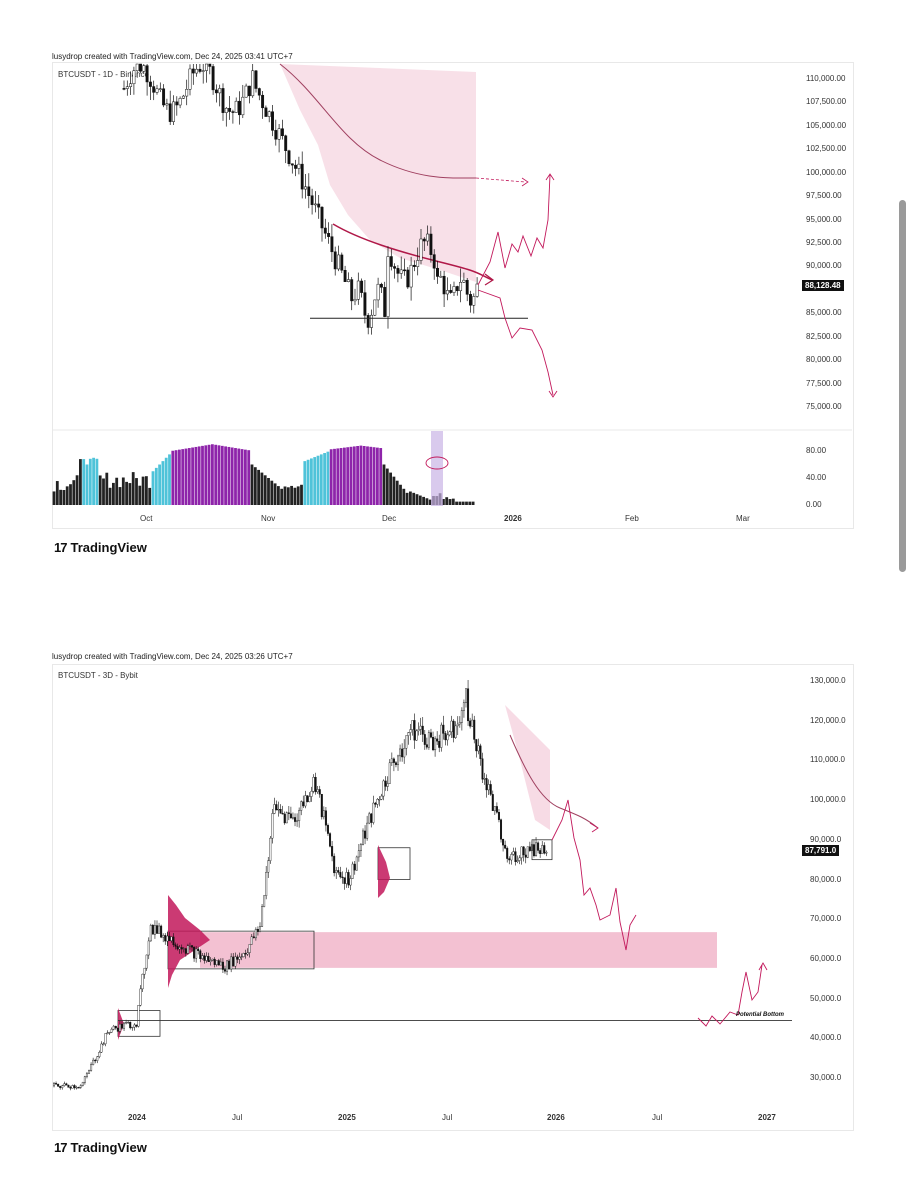 The image size is (906, 1200). Describe the element at coordinates (61, 1147) in the screenshot. I see `tradingview-logo-icon: 17` at that location.